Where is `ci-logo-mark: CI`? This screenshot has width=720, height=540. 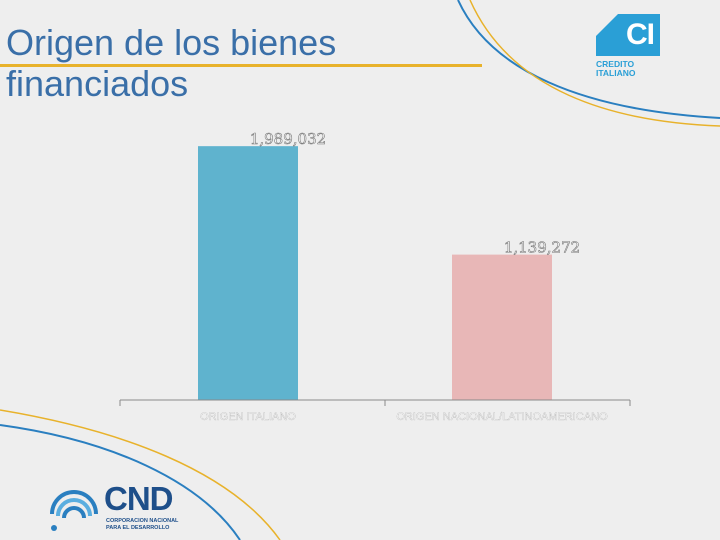 ci-logo-mark: CI is located at coordinates (640, 34).